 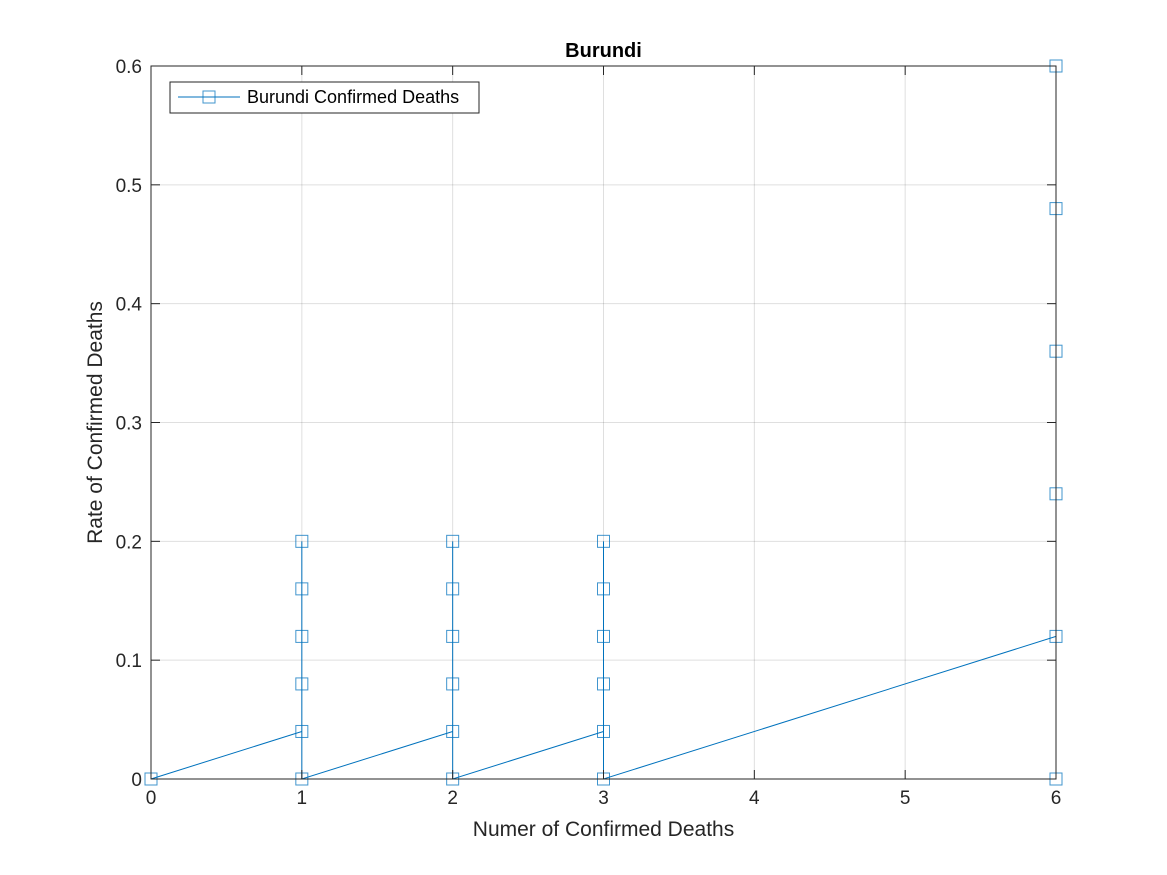 What do you see at coordinates (603, 51) in the screenshot?
I see `chart-title: Burundi` at bounding box center [603, 51].